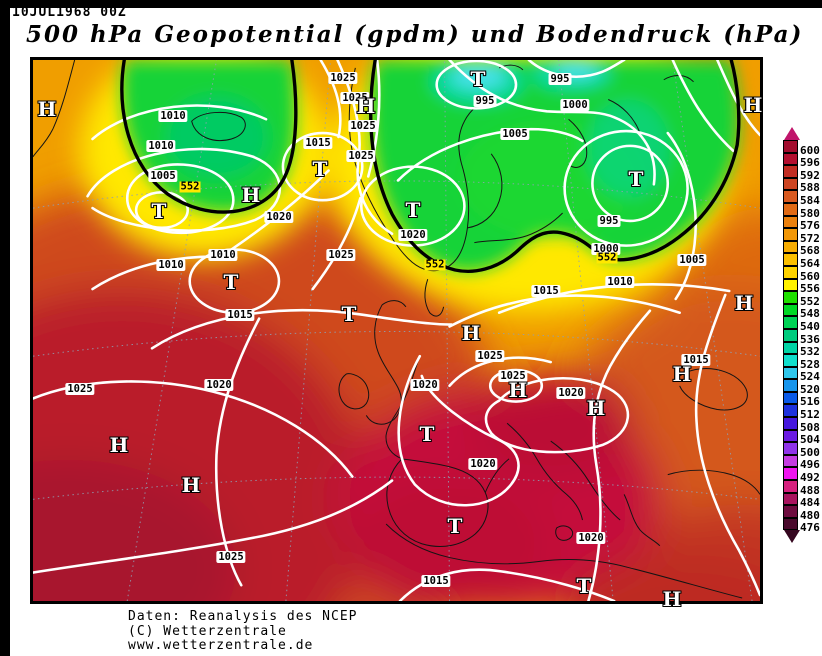 The width and height of the screenshot is (822, 656). Describe the element at coordinates (810, 364) in the screenshot. I see `colorbar-value: 528` at that location.